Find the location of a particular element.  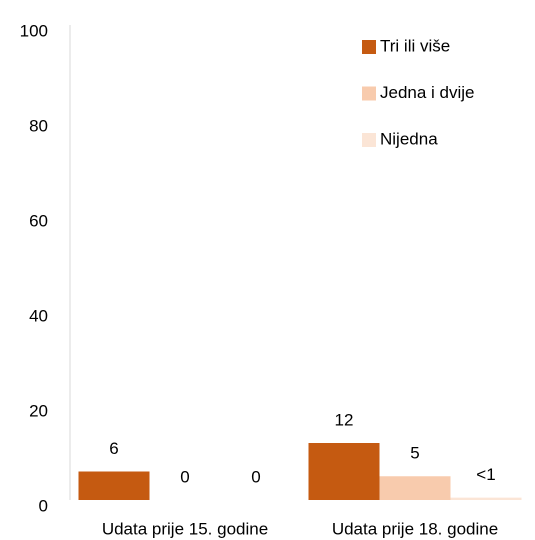

y-tick-label: 80 is located at coordinates (38, 125).